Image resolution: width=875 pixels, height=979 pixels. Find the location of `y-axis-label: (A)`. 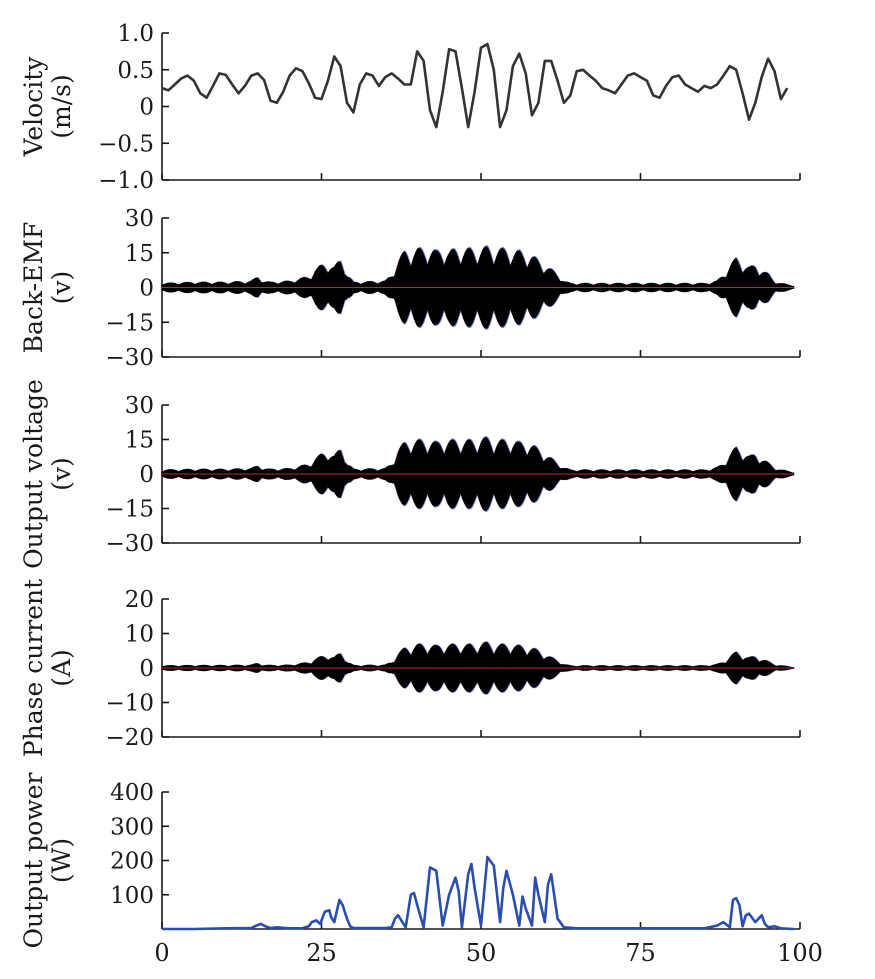

y-axis-label: (A) is located at coordinates (61, 668).